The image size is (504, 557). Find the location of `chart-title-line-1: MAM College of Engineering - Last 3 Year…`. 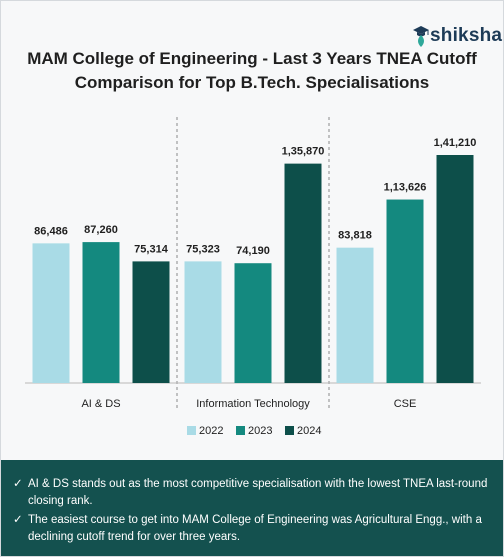

chart-title-line-1: MAM College of Engineering - Last 3 Year… is located at coordinates (252, 58).